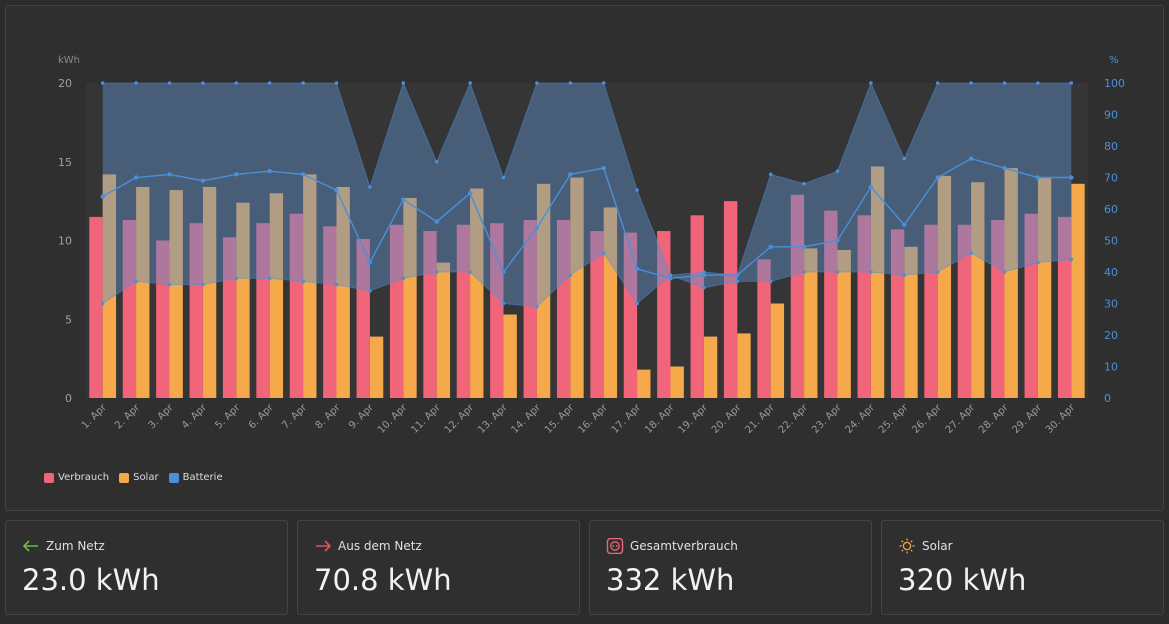 The width and height of the screenshot is (1169, 624). What do you see at coordinates (95, 417) in the screenshot?
I see `x-tick-label: 1. Apr` at bounding box center [95, 417].